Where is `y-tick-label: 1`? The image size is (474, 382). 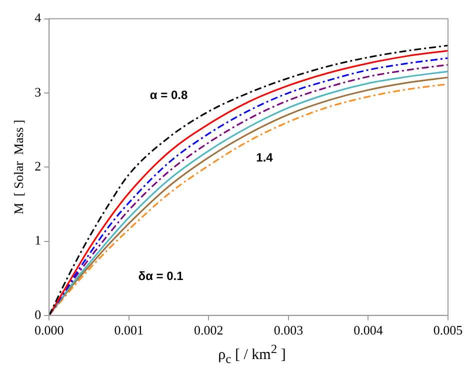 y-tick-label: 1 is located at coordinates (38, 240).